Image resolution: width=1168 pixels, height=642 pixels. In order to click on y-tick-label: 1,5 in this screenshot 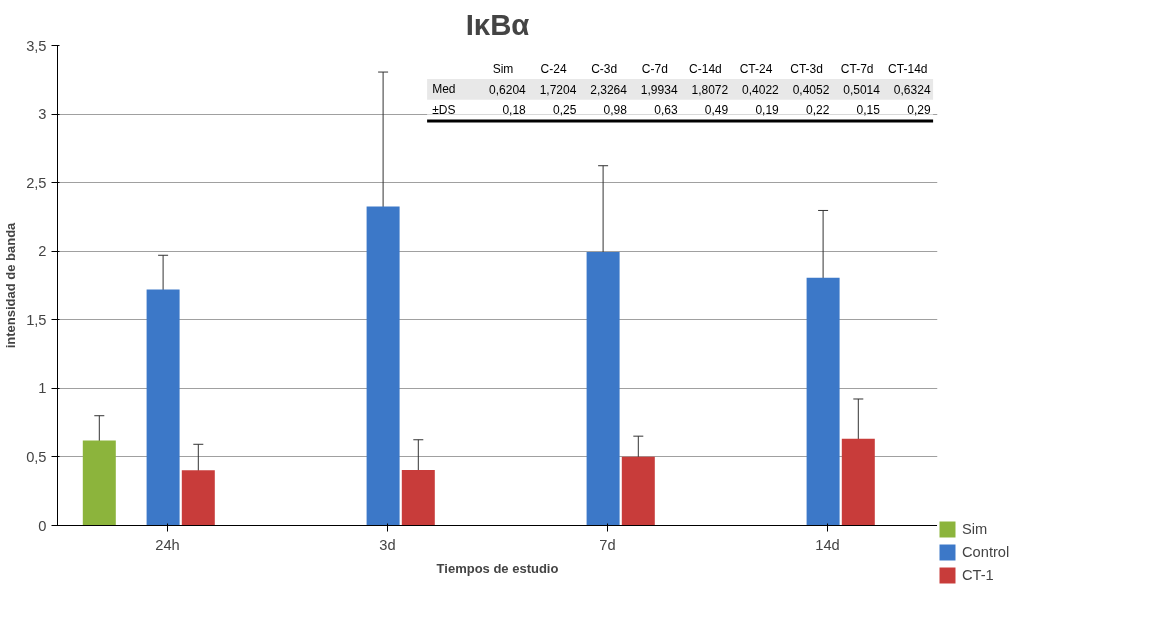, I will do `click(36, 319)`.